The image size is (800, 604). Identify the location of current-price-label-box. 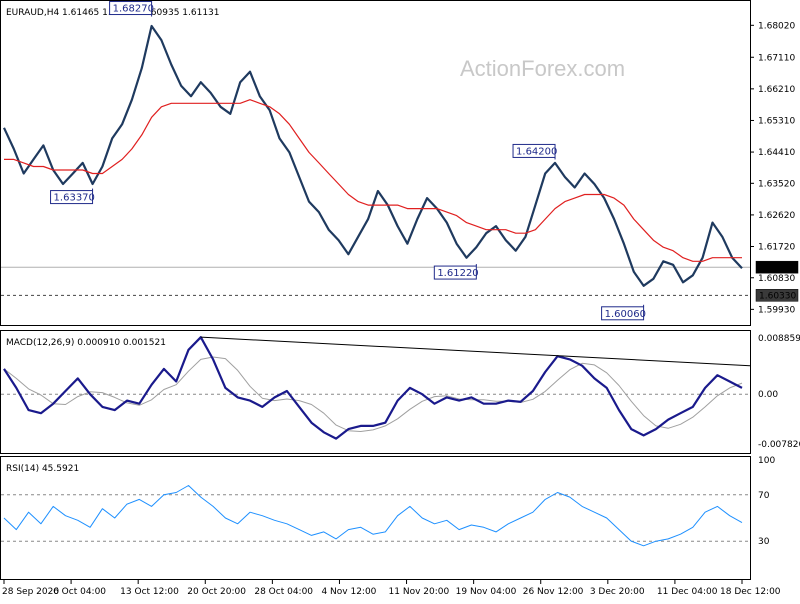
(777, 267).